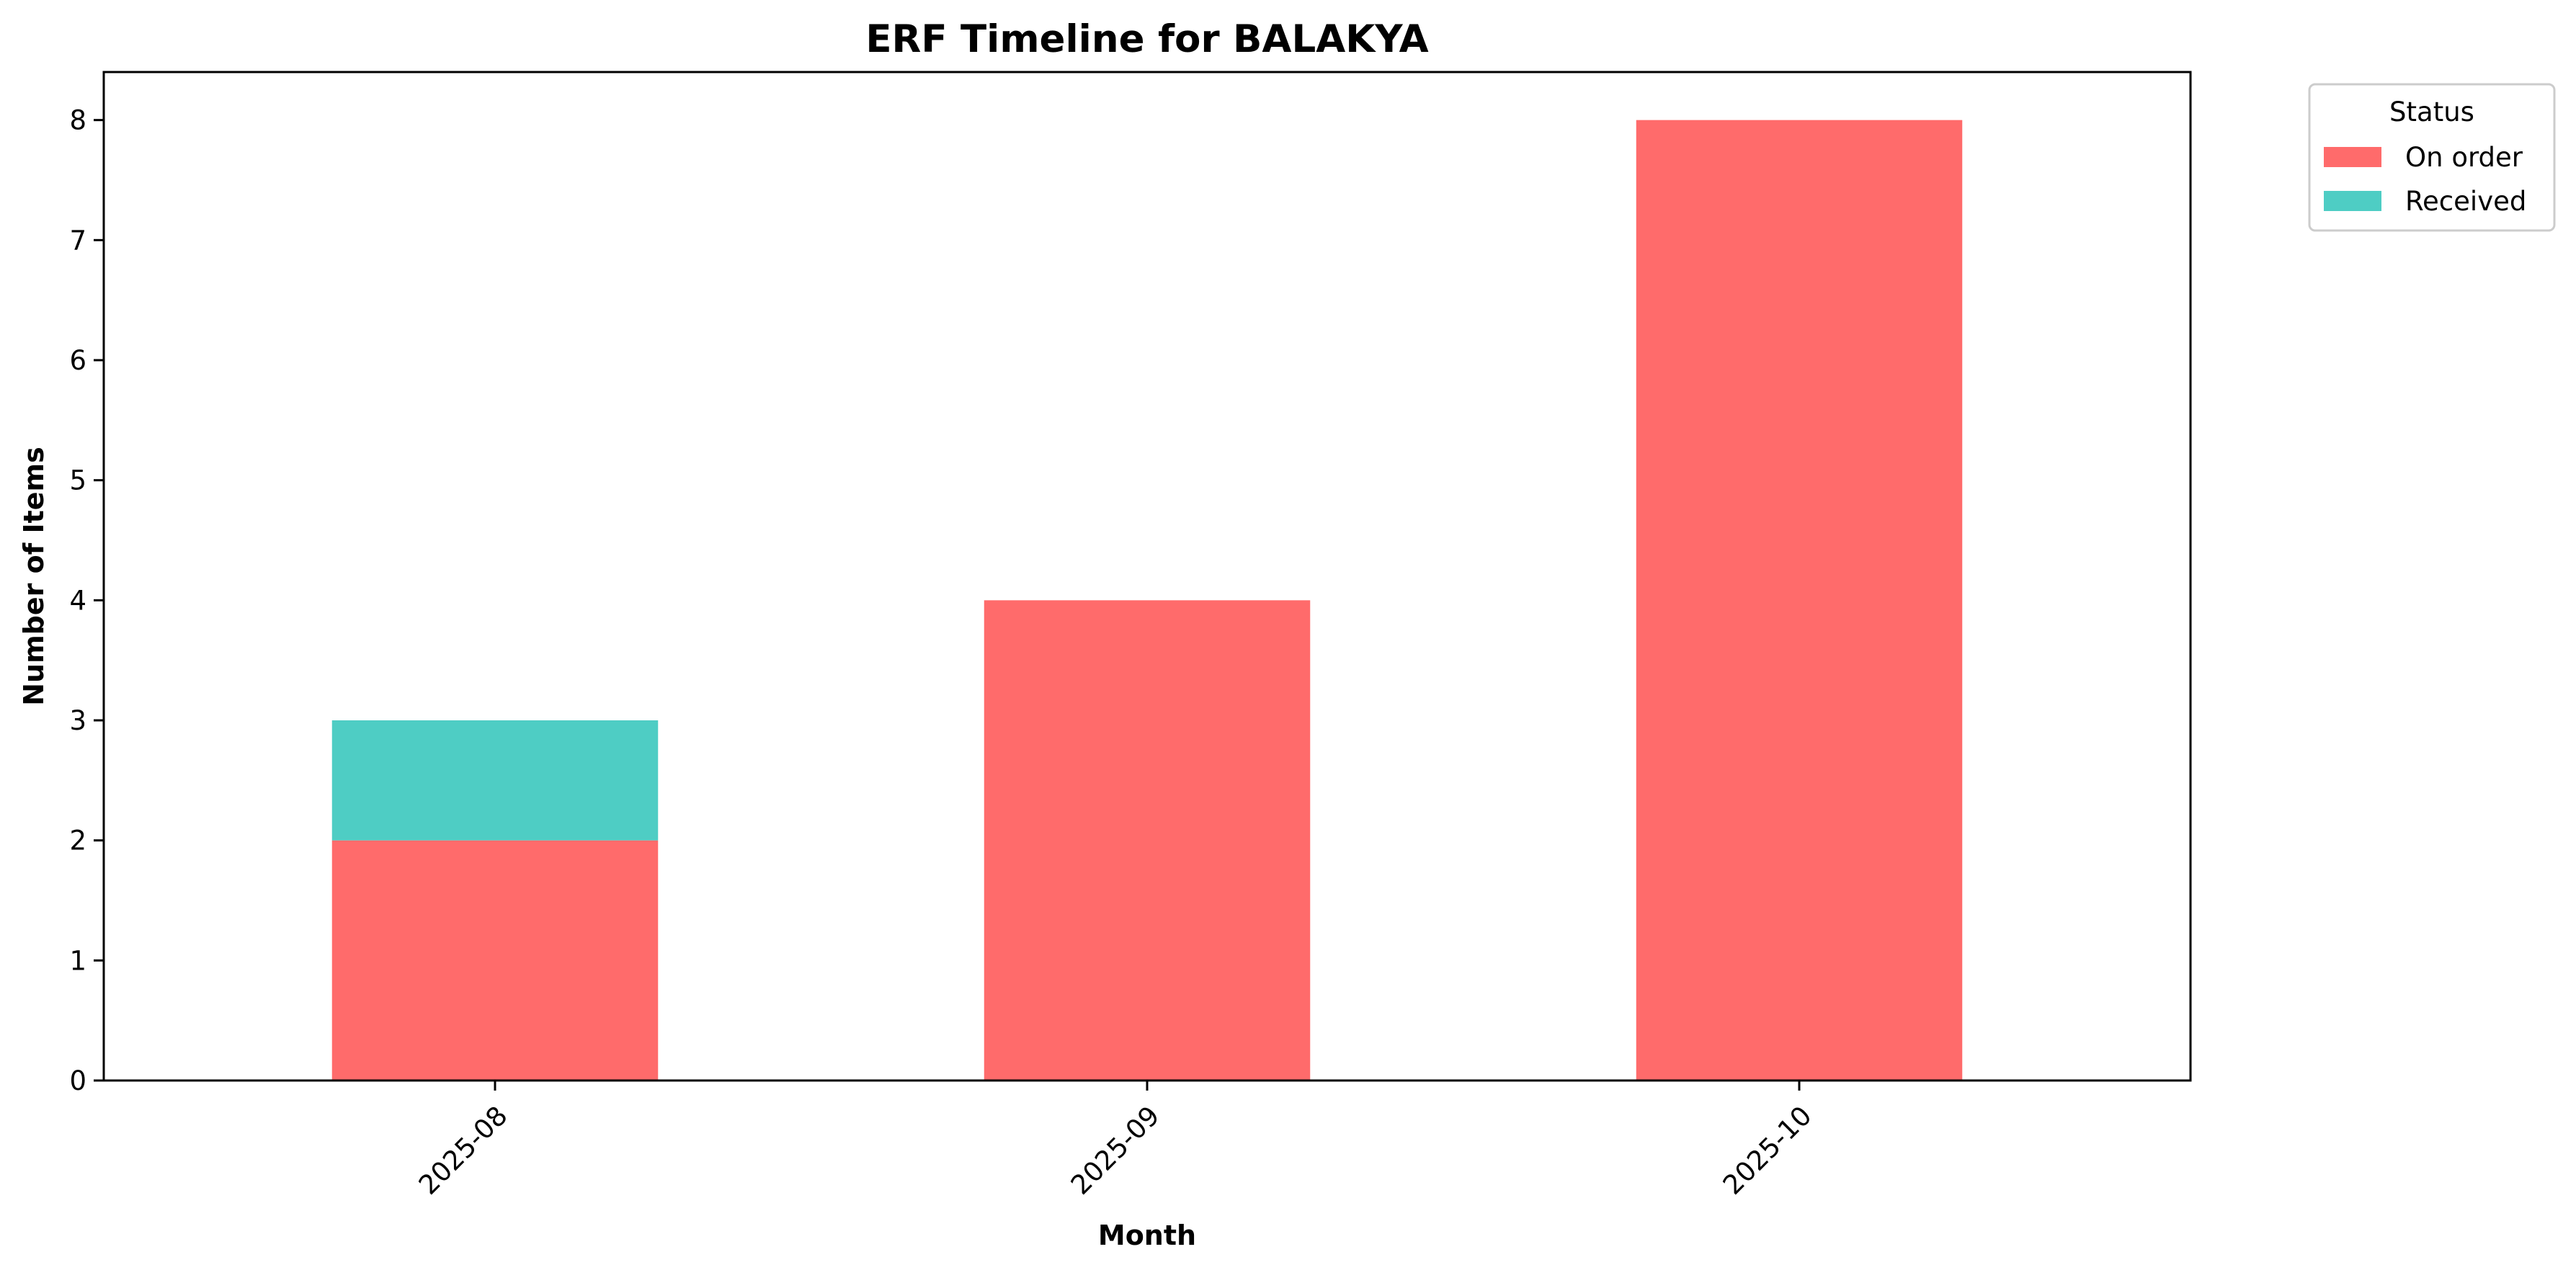 The height and width of the screenshot is (1275, 2576). Describe the element at coordinates (2464, 157) in the screenshot. I see `legend-label-on-order: On order` at that location.